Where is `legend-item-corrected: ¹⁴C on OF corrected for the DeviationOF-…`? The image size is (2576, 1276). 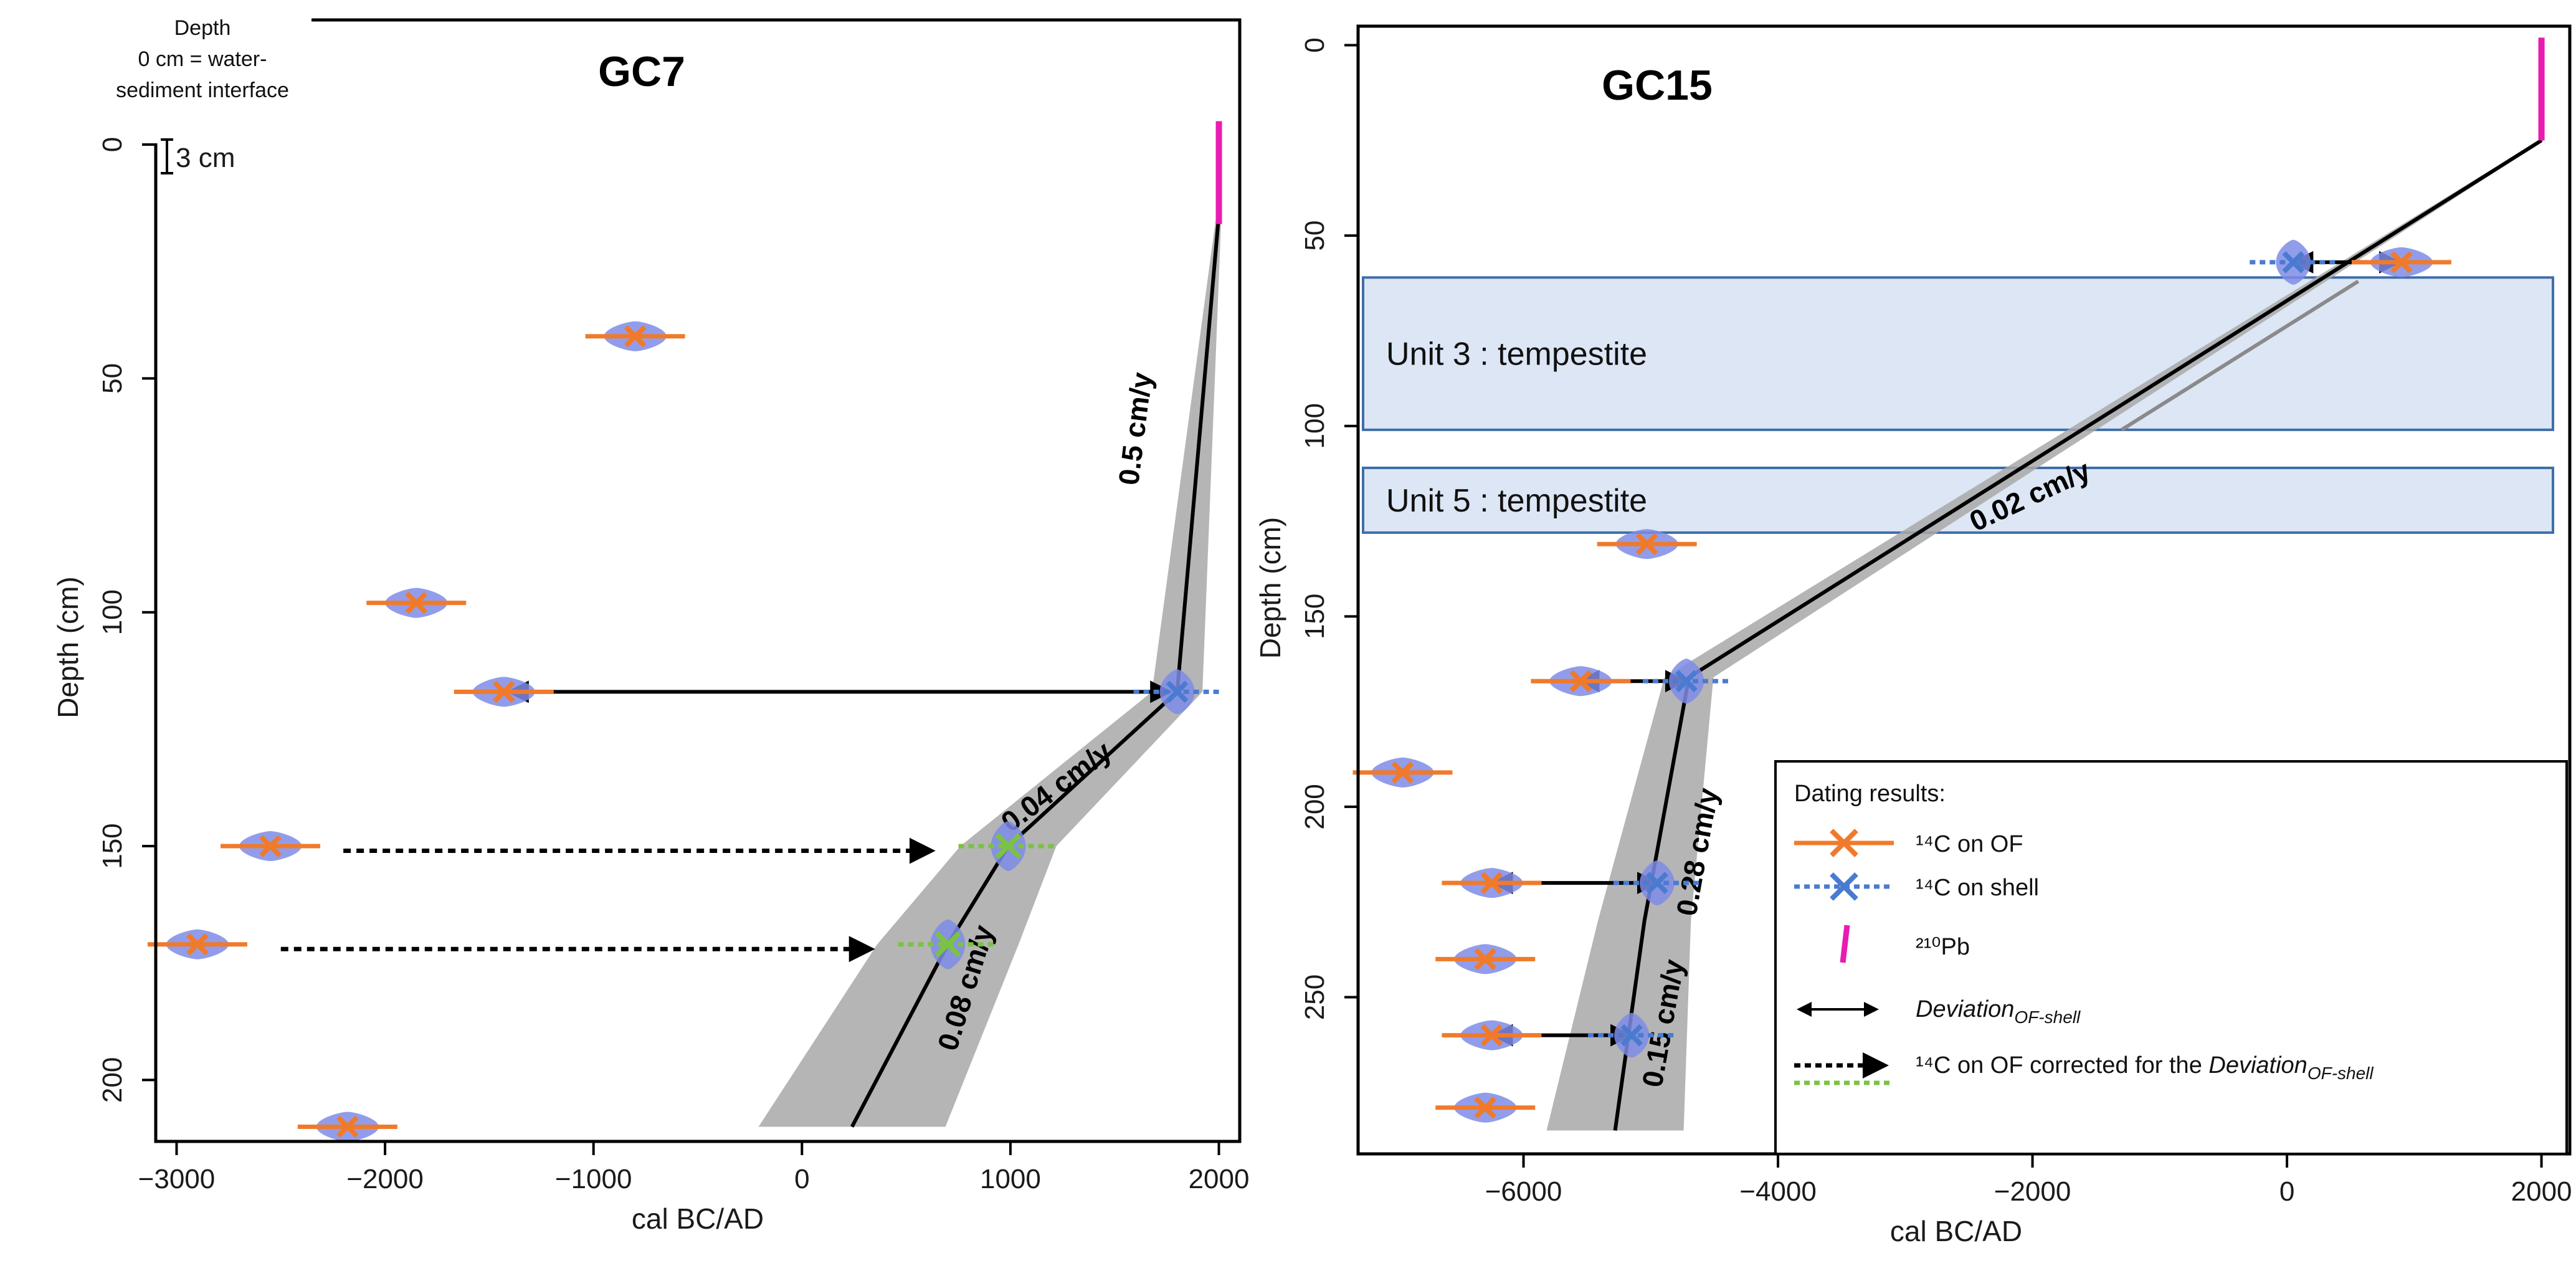 legend-item-corrected: ¹⁴C on OF corrected for the DeviationOF-… is located at coordinates (2084, 1068).